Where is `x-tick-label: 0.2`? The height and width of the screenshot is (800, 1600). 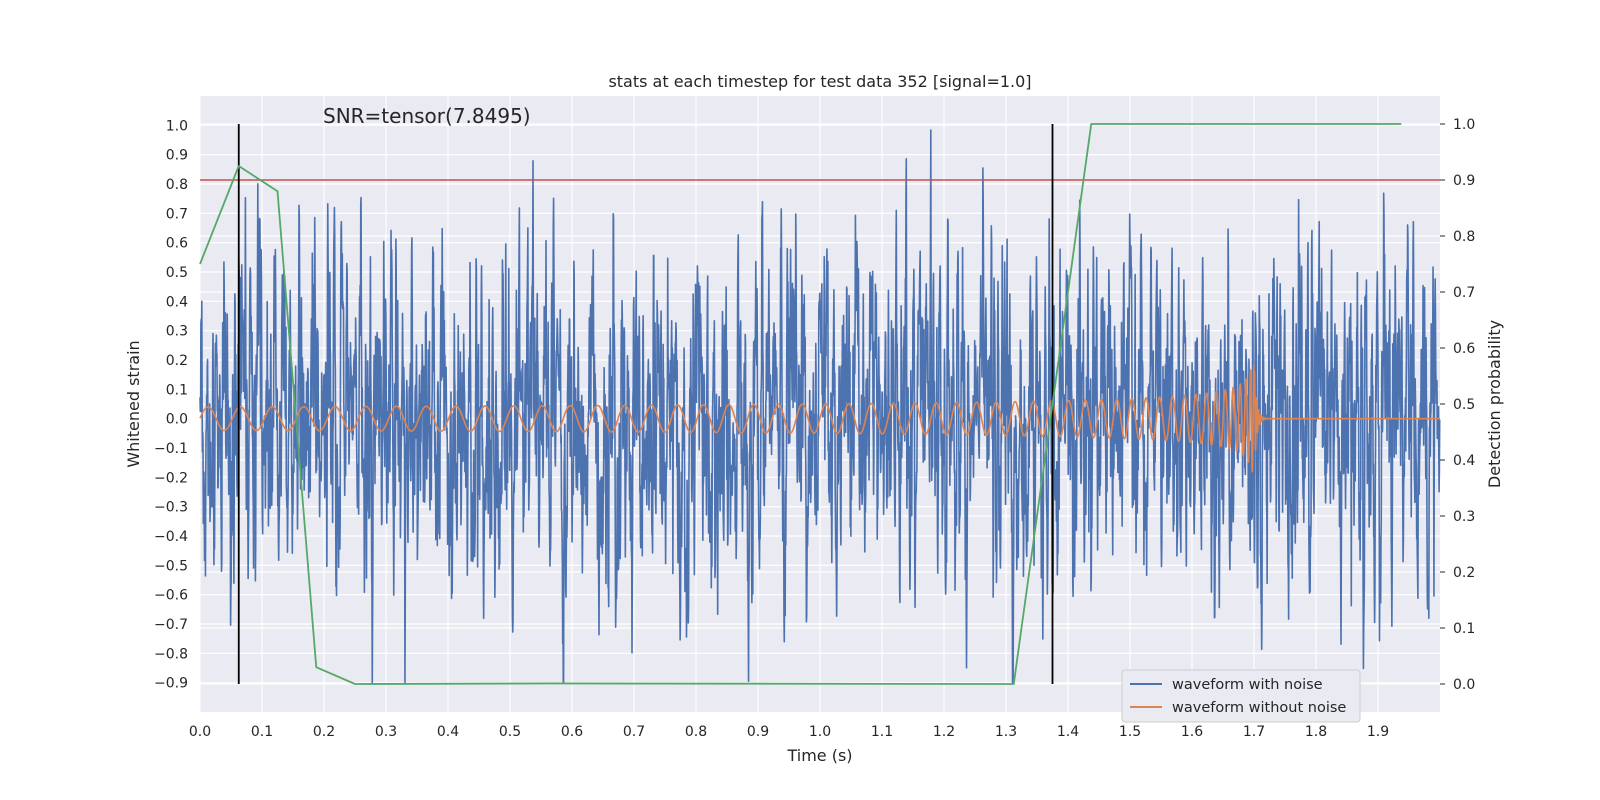 x-tick-label: 0.2 is located at coordinates (324, 732).